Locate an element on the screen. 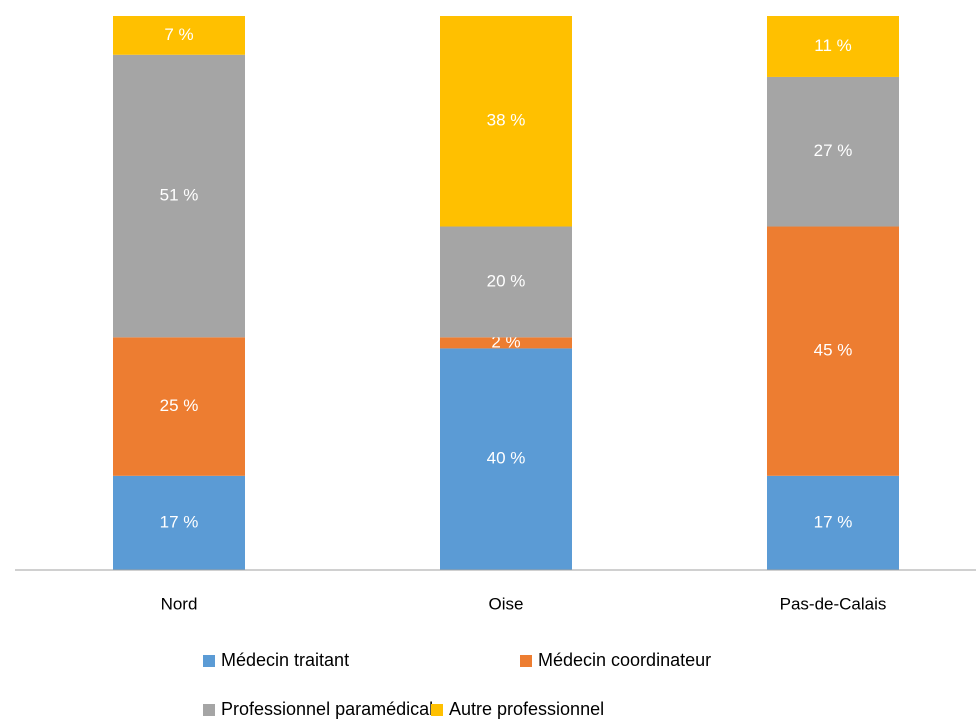 Image resolution: width=976 pixels, height=722 pixels. data-label: 25 % is located at coordinates (179, 405).